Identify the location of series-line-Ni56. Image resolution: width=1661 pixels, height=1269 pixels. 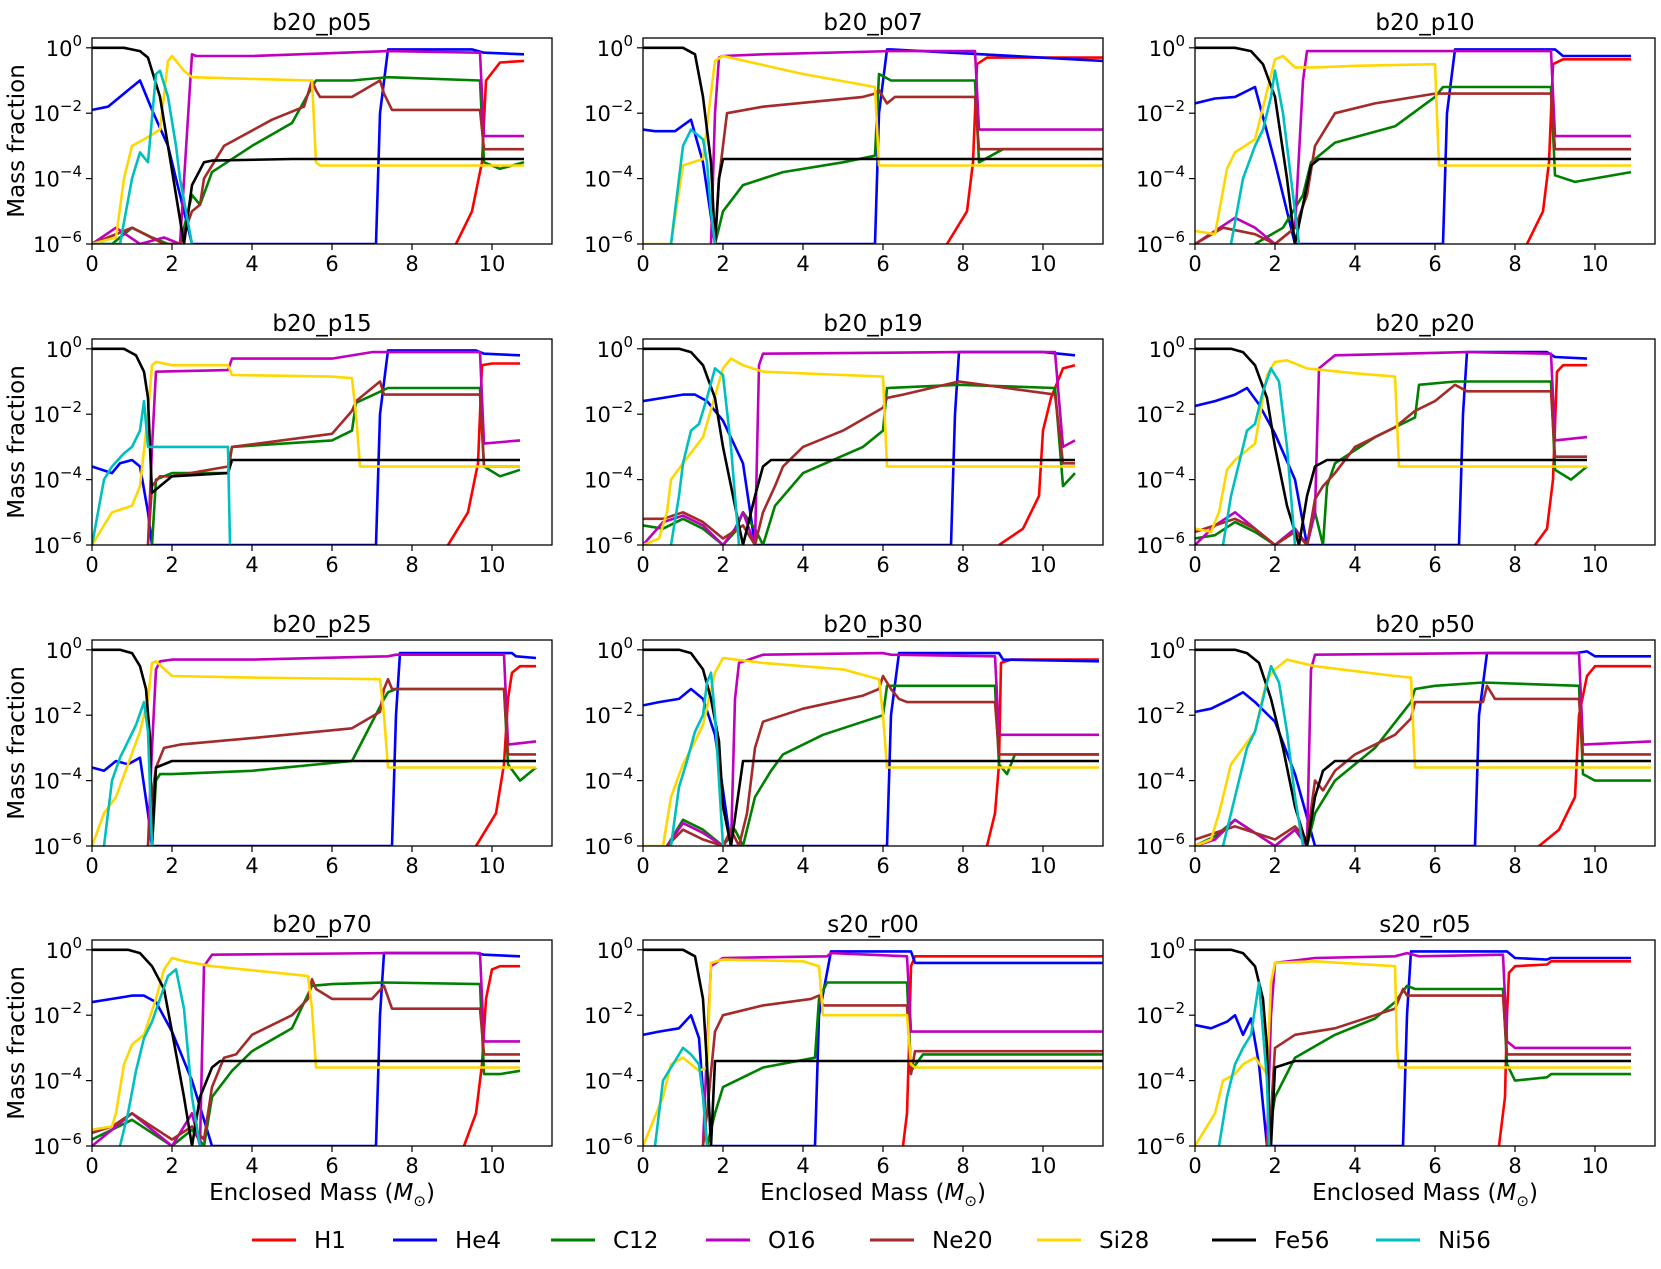
(1263, 755).